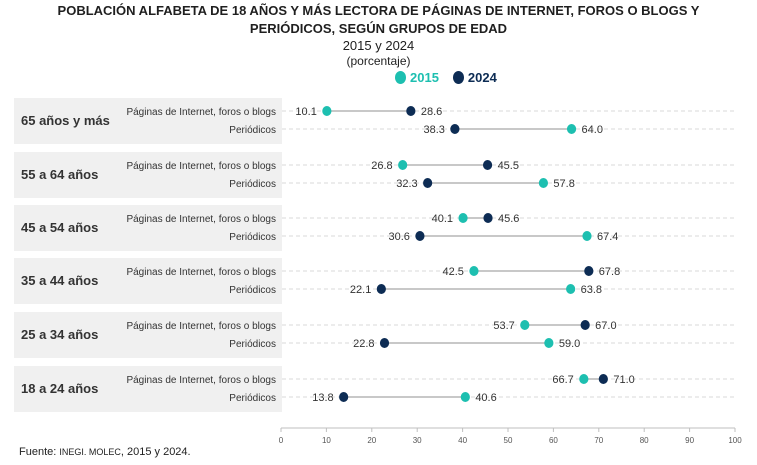  Describe the element at coordinates (378, 45) in the screenshot. I see `chart-subtitle: 2015 y 2024` at that location.